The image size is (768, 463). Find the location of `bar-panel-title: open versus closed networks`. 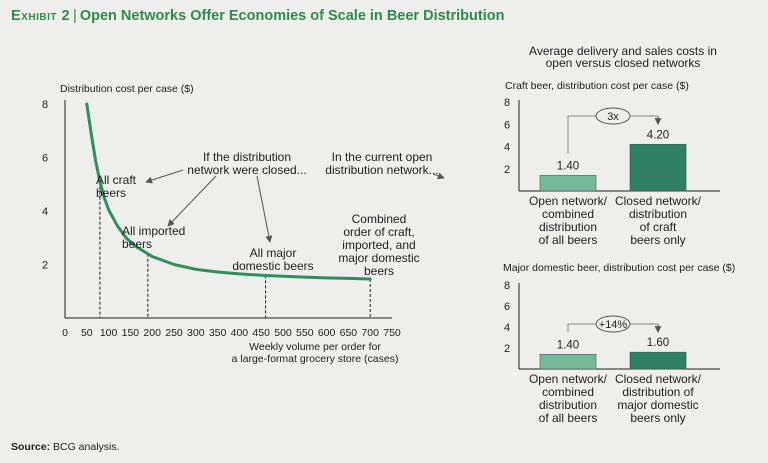

bar-panel-title: open versus closed networks is located at coordinates (623, 63).